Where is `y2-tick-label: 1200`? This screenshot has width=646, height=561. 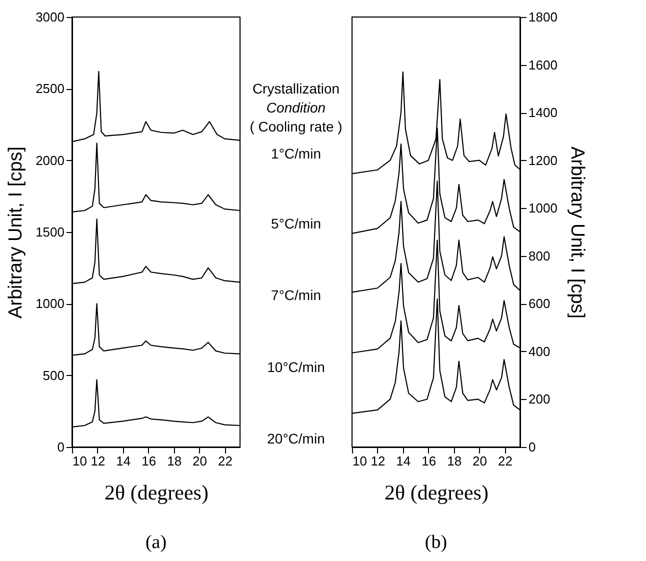 y2-tick-label: 1200 is located at coordinates (543, 160).